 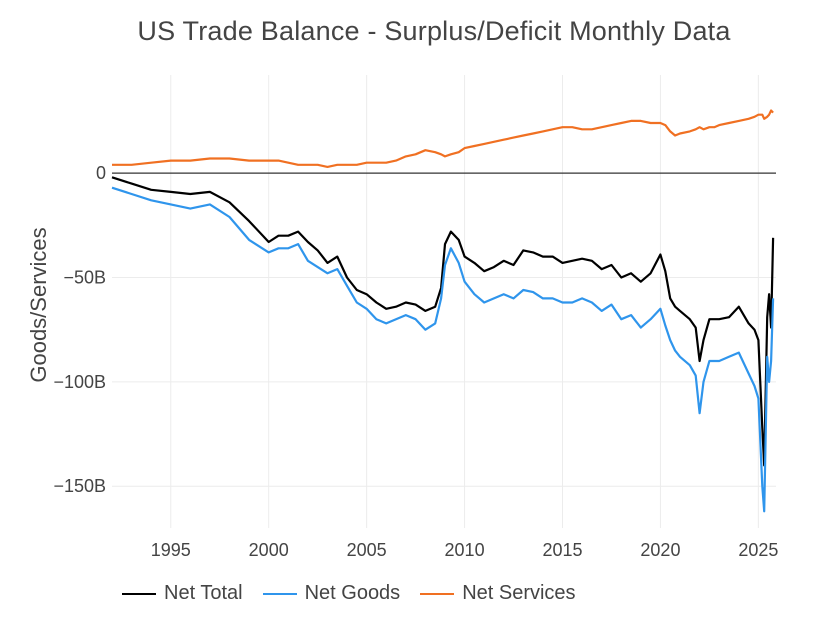 What do you see at coordinates (367, 550) in the screenshot?
I see `x-tick-label: 2005` at bounding box center [367, 550].